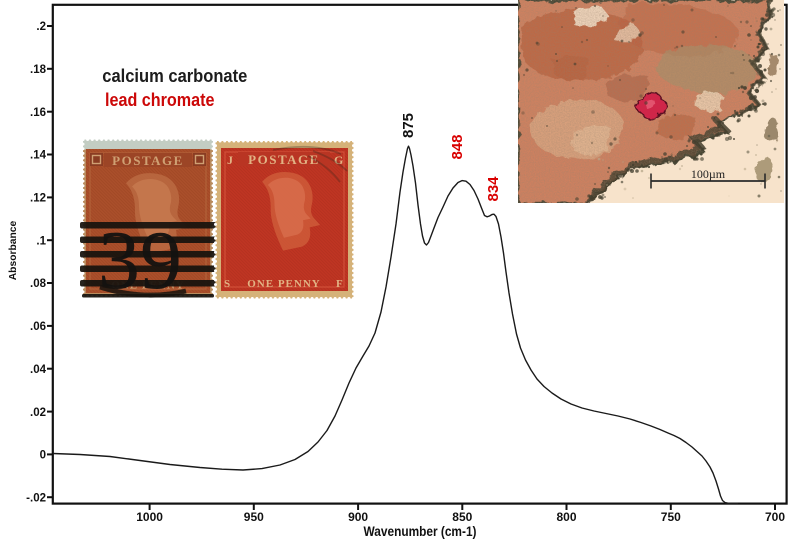 The width and height of the screenshot is (790, 540). What do you see at coordinates (43, 456) in the screenshot?
I see `svg-text: 0` at bounding box center [43, 456].